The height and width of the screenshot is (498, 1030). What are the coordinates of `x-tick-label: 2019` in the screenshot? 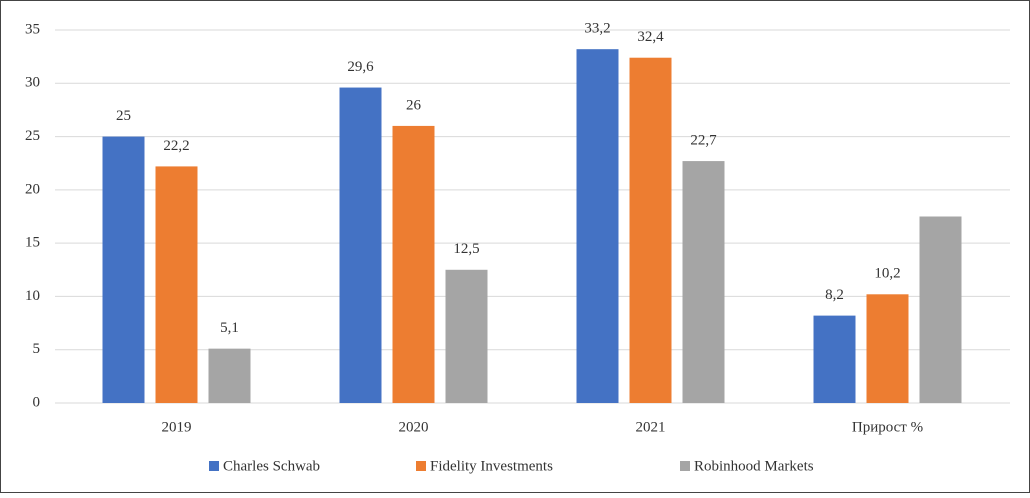 It's located at (177, 427).